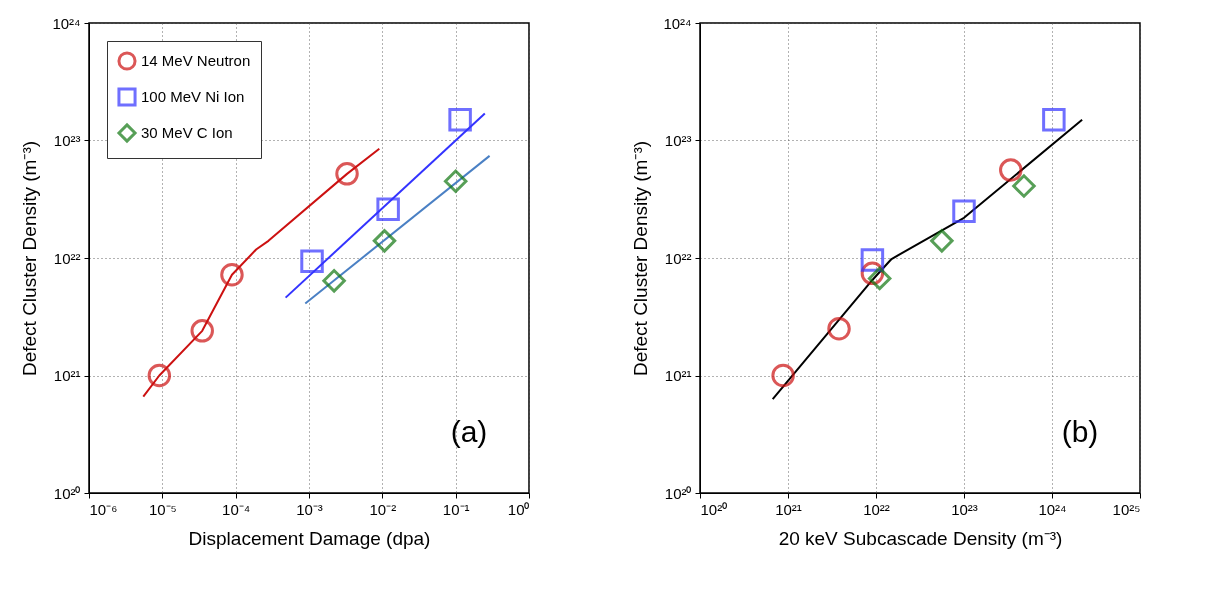 Image resolution: width=1228 pixels, height=592 pixels. What do you see at coordinates (236, 509) in the screenshot?
I see `x-tick-label: 10⁻⁴` at bounding box center [236, 509].